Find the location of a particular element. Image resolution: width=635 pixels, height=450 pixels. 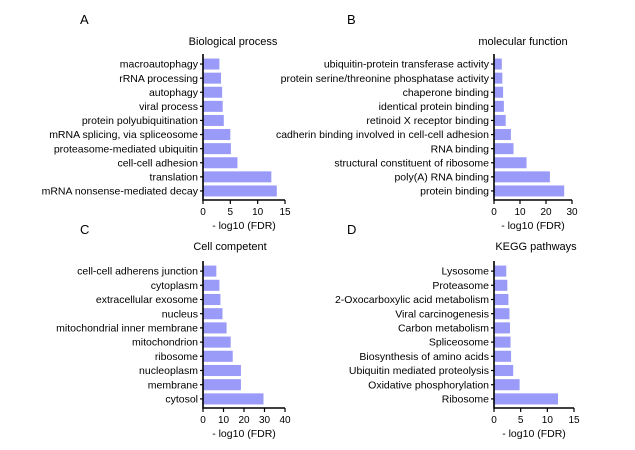

category-label: identical protein binding is located at coordinates (434, 107).